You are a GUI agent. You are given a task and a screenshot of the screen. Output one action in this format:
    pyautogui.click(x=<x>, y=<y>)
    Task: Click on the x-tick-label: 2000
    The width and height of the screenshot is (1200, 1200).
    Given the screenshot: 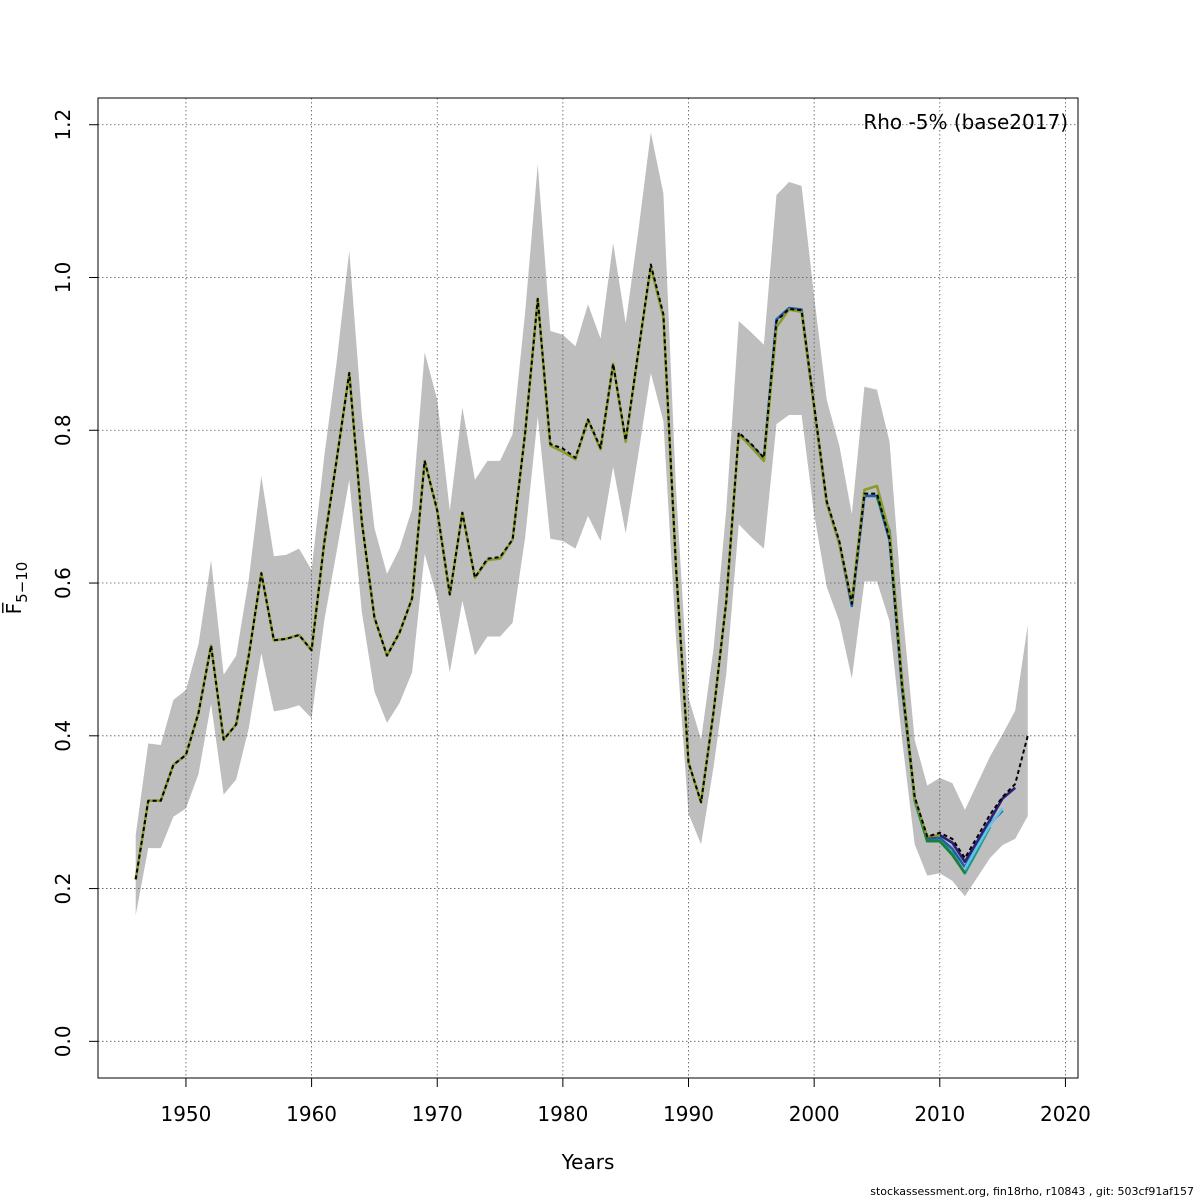 What is the action you would take?
    pyautogui.click(x=814, y=1114)
    